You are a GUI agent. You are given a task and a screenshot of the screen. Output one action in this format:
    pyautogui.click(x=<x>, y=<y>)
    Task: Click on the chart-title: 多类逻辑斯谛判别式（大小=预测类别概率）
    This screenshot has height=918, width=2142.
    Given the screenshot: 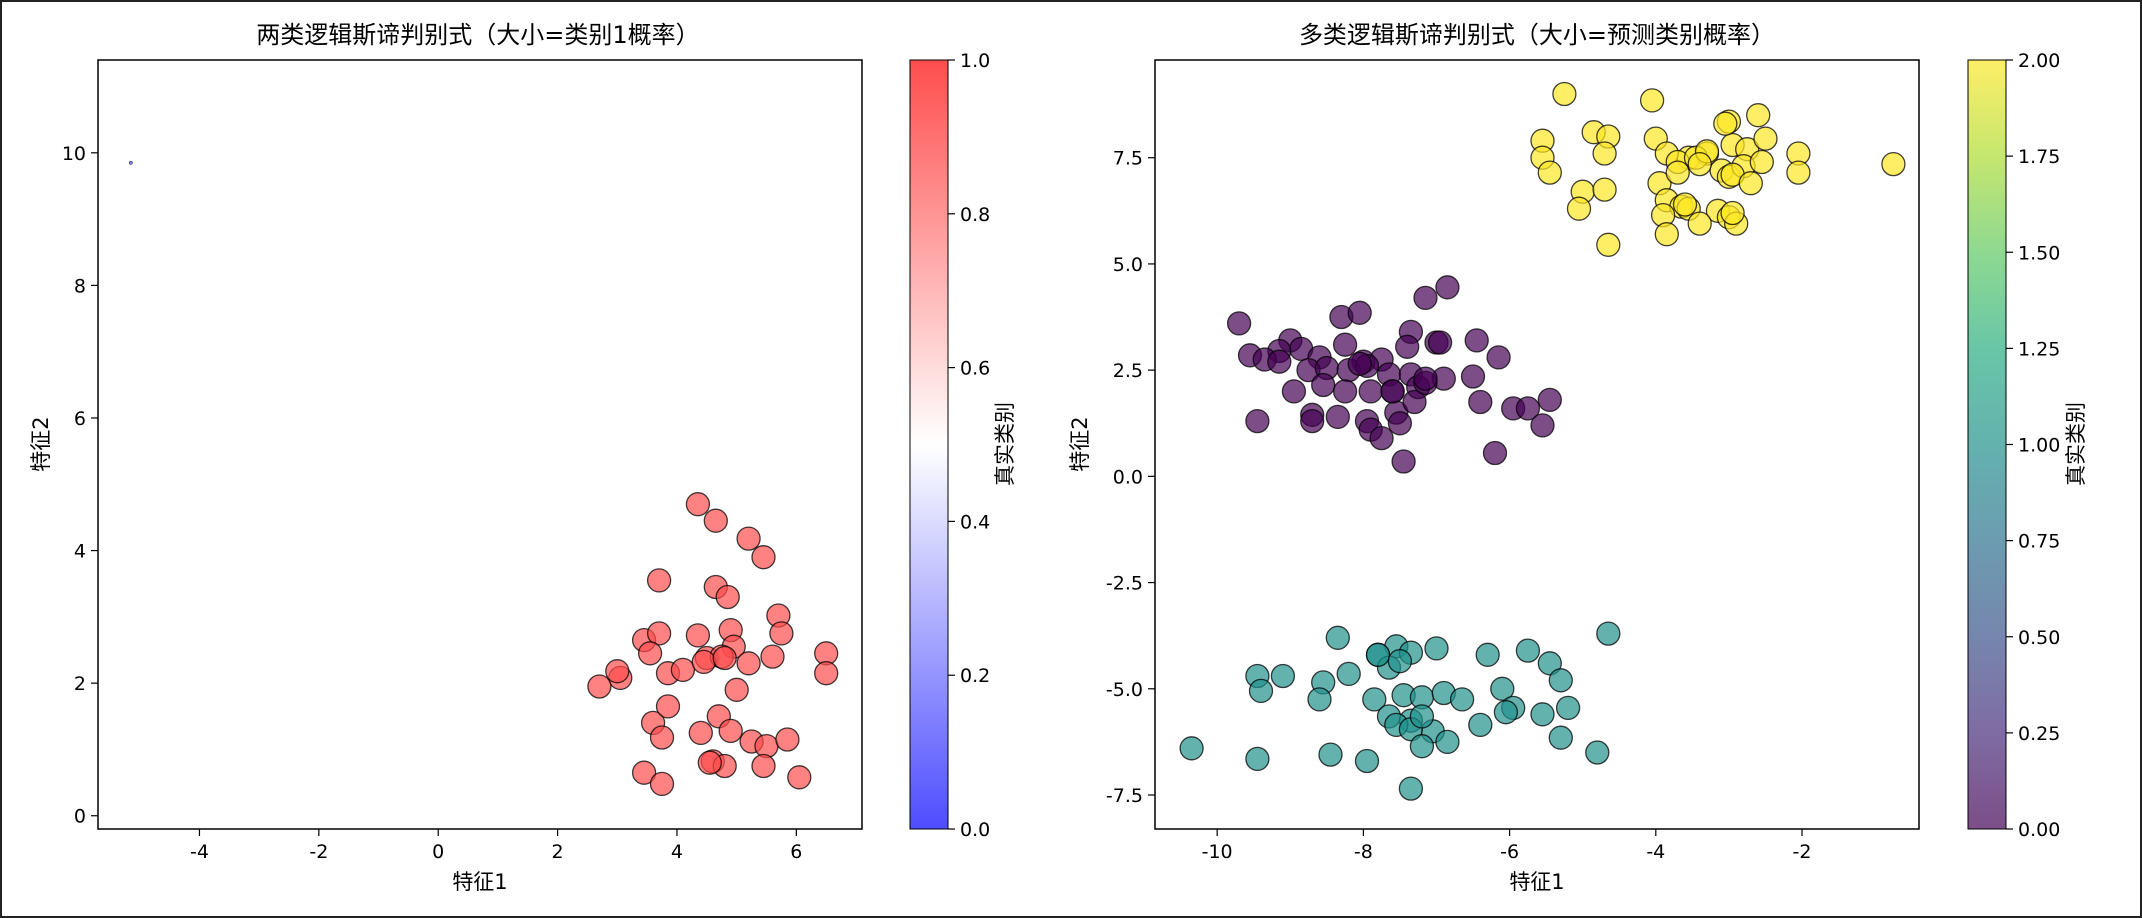 What is the action you would take?
    pyautogui.click(x=1537, y=35)
    